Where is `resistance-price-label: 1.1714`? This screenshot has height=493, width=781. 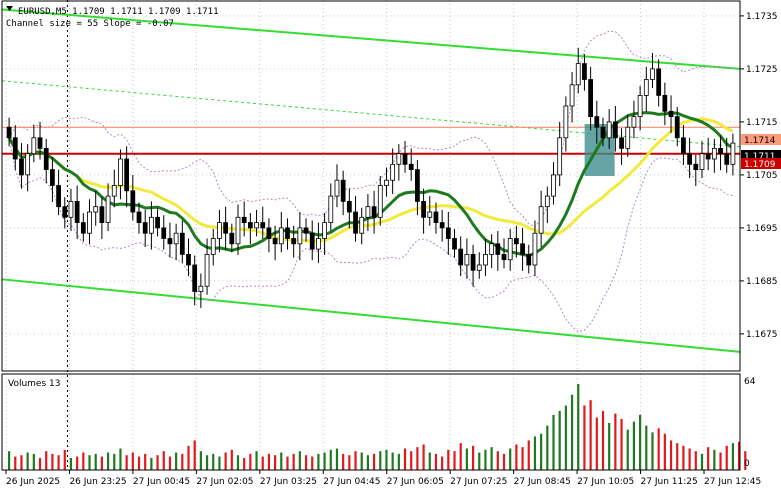
resistance-price-label: 1.1714 is located at coordinates (760, 141).